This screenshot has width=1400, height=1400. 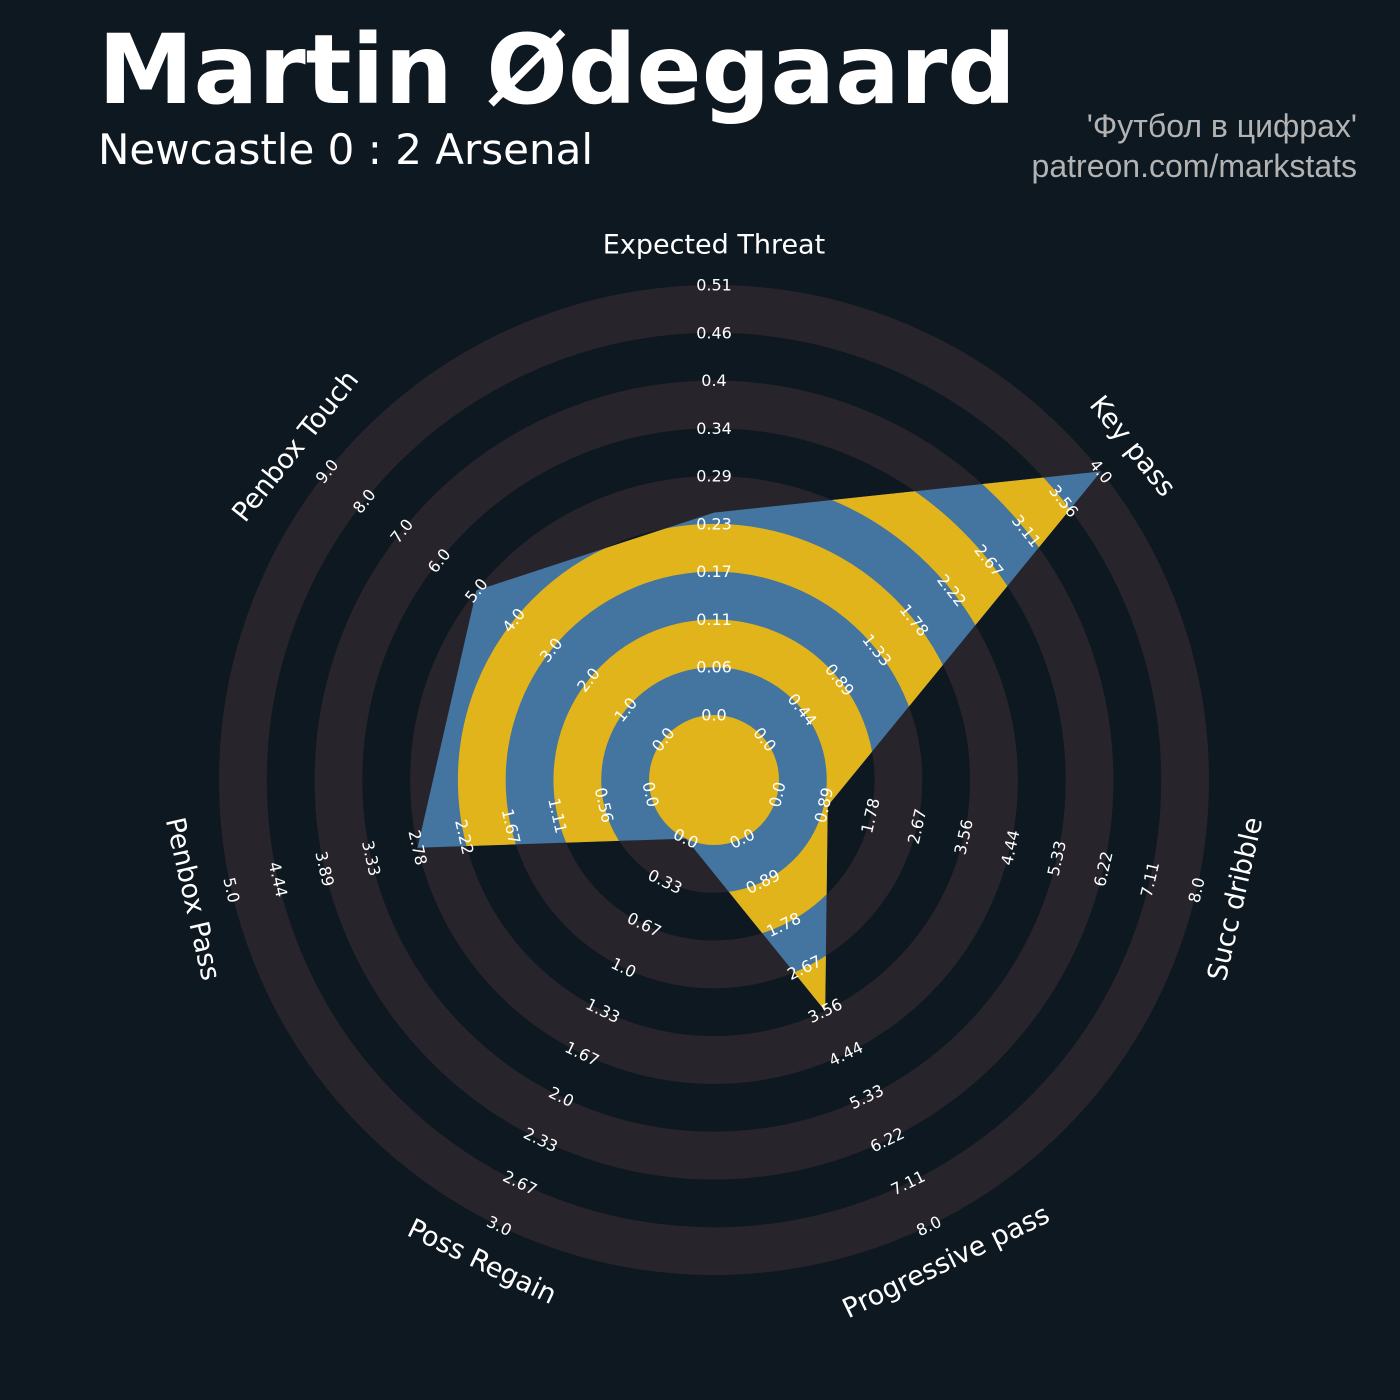 I want to click on polygon-center-disc, so click(x=714, y=780).